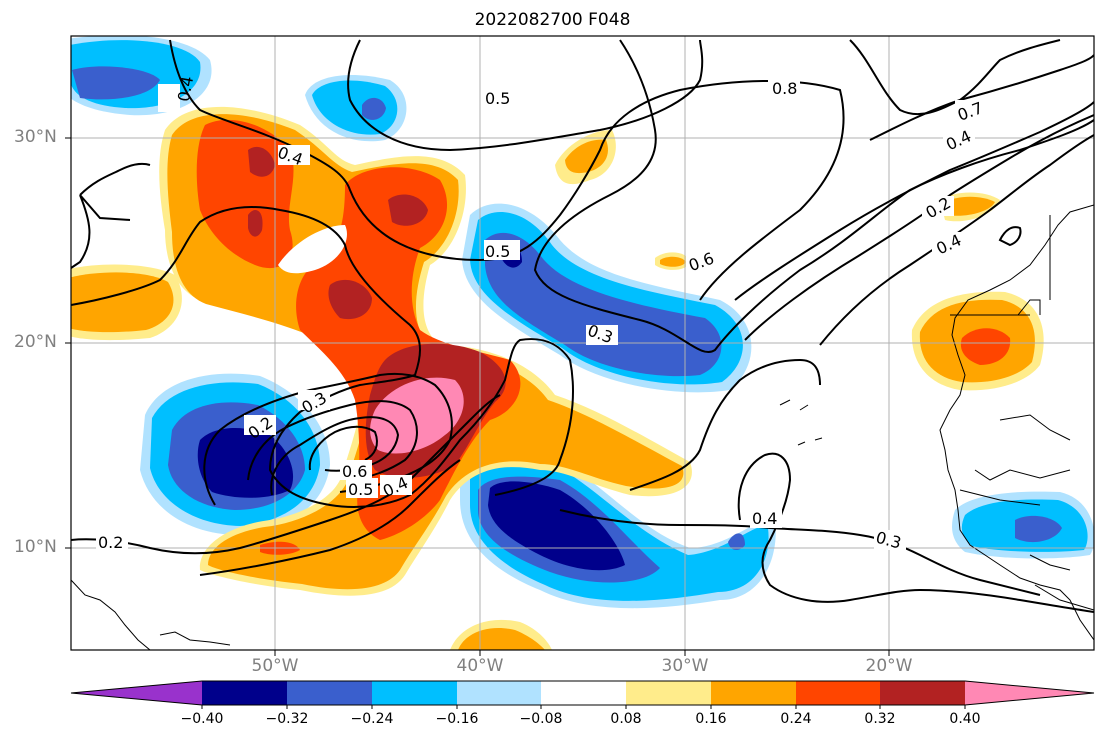 The width and height of the screenshot is (1105, 741). I want to click on lat-label-20n: 20°N, so click(35, 342).